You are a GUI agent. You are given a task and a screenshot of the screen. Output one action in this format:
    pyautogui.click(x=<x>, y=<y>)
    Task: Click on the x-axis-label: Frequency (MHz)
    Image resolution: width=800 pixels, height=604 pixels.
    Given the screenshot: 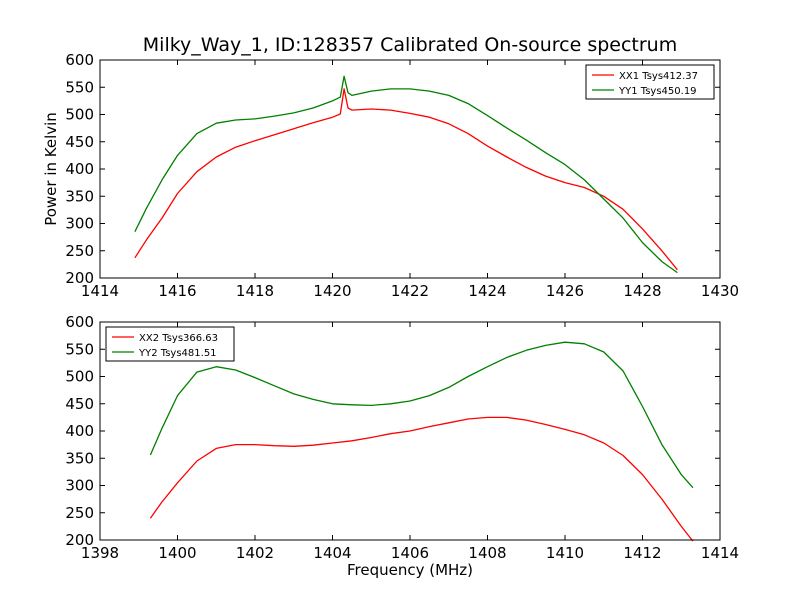 What is the action you would take?
    pyautogui.click(x=410, y=570)
    